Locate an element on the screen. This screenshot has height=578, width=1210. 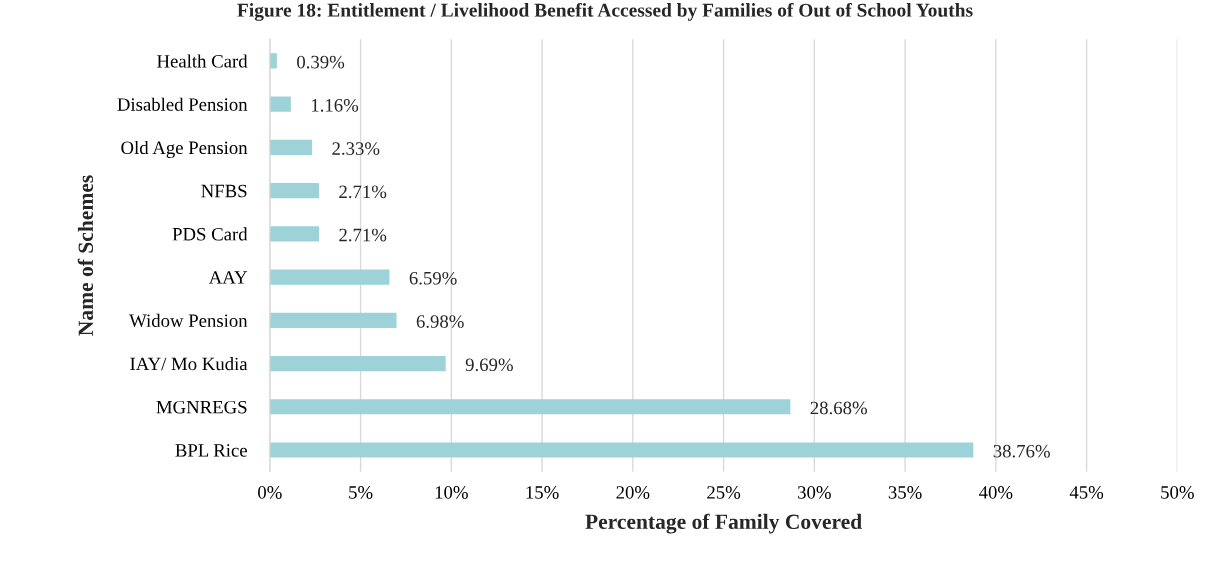
y-tick-label: NFBS is located at coordinates (224, 191).